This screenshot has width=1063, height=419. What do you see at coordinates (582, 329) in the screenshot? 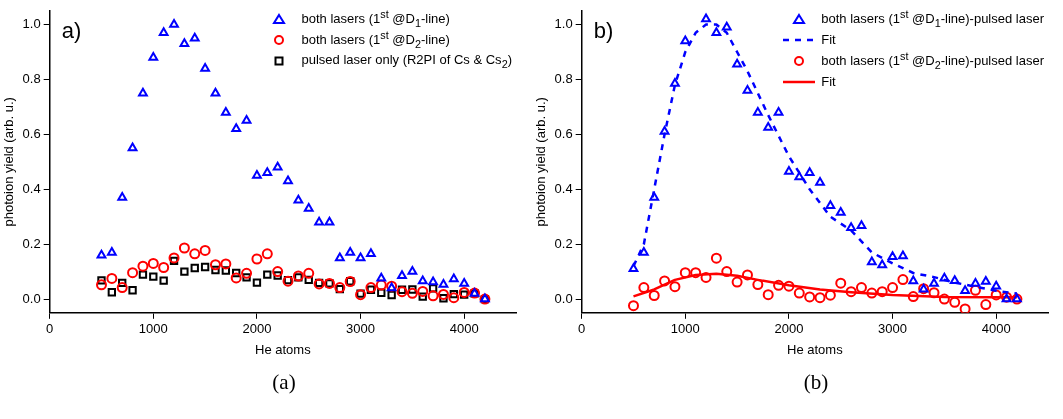
I see `x-tick-label: 0` at bounding box center [582, 329].